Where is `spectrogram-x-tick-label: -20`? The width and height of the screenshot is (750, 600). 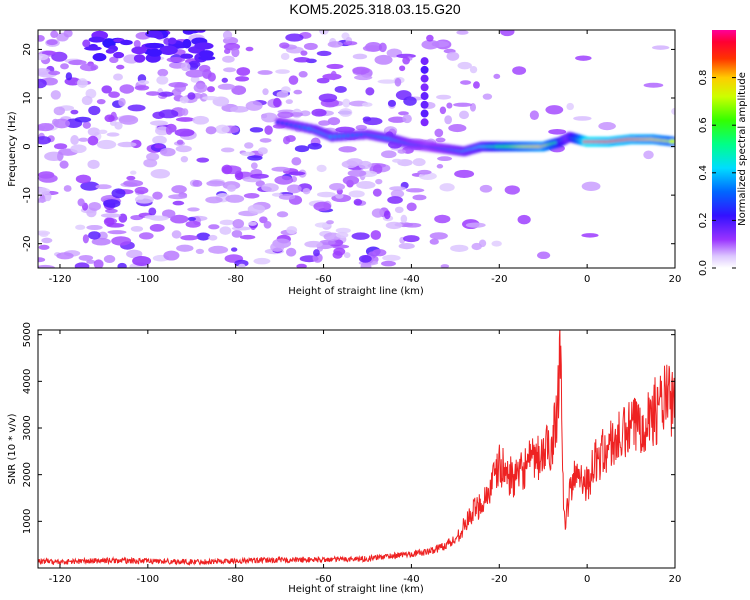 spectrogram-x-tick-label: -20 is located at coordinates (499, 279).